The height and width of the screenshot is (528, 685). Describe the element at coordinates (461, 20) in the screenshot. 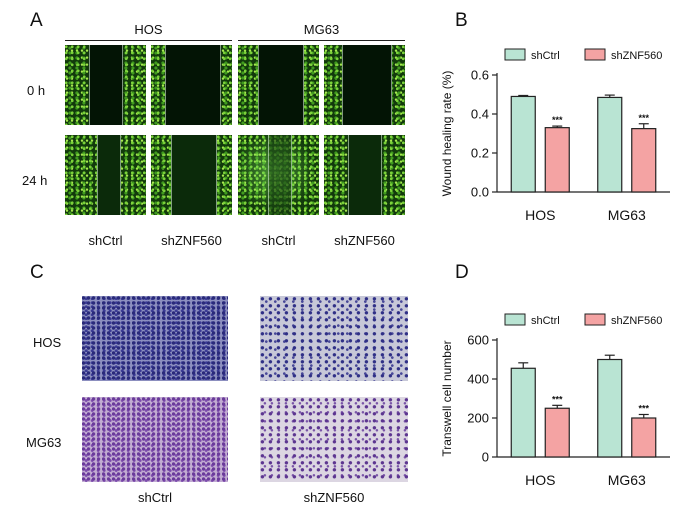

I see `panel-b-letter: B` at that location.